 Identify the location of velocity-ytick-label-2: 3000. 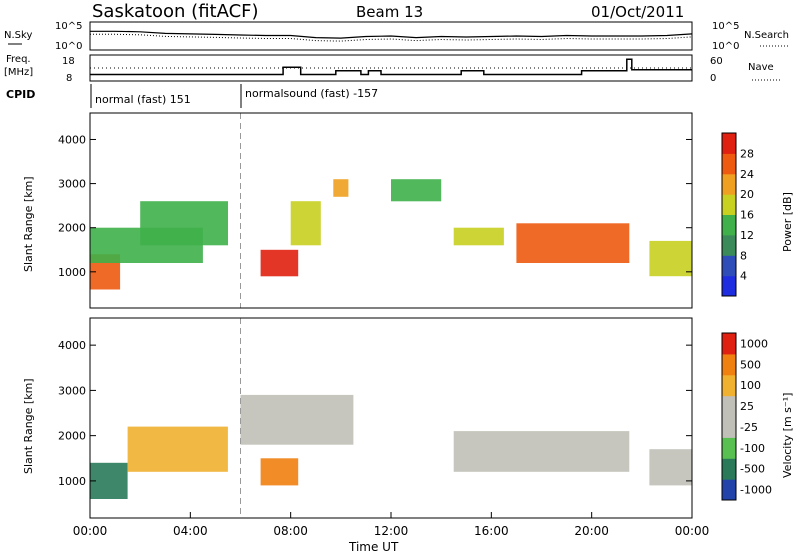
(72, 390).